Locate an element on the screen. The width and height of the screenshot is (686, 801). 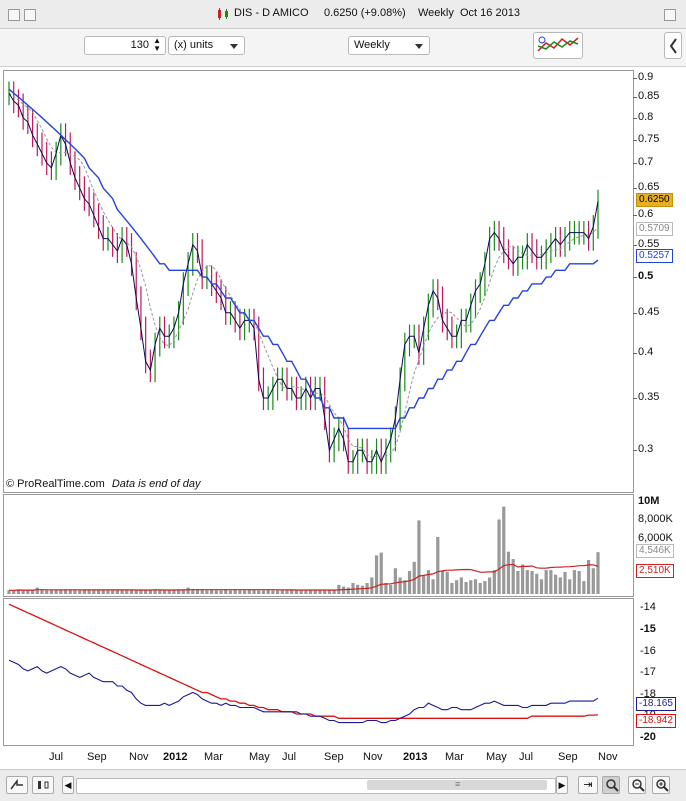
volume-tag: 4,546K is located at coordinates (655, 551).